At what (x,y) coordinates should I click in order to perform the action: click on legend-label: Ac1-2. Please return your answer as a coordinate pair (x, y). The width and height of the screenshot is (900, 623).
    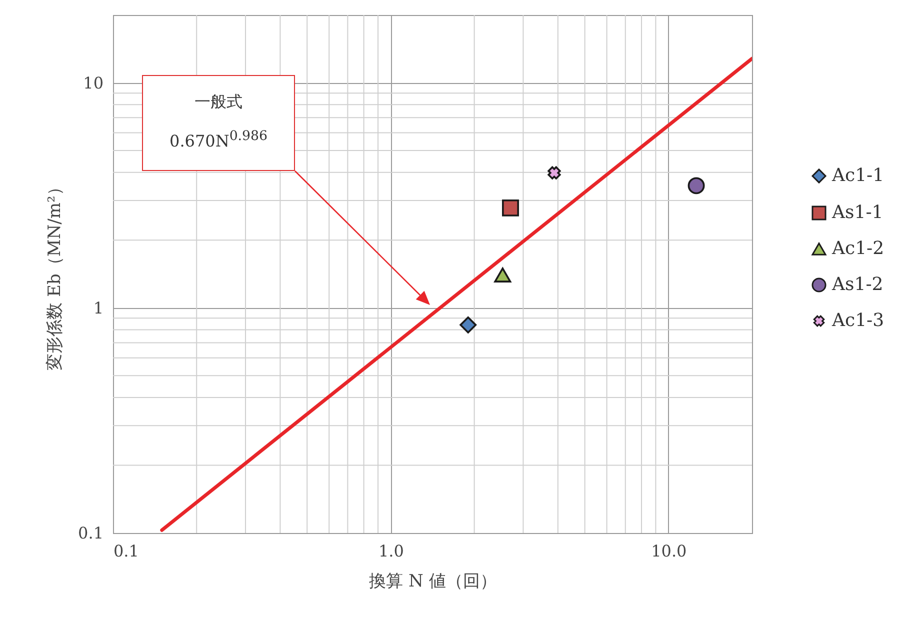
    Looking at the image, I should click on (857, 248).